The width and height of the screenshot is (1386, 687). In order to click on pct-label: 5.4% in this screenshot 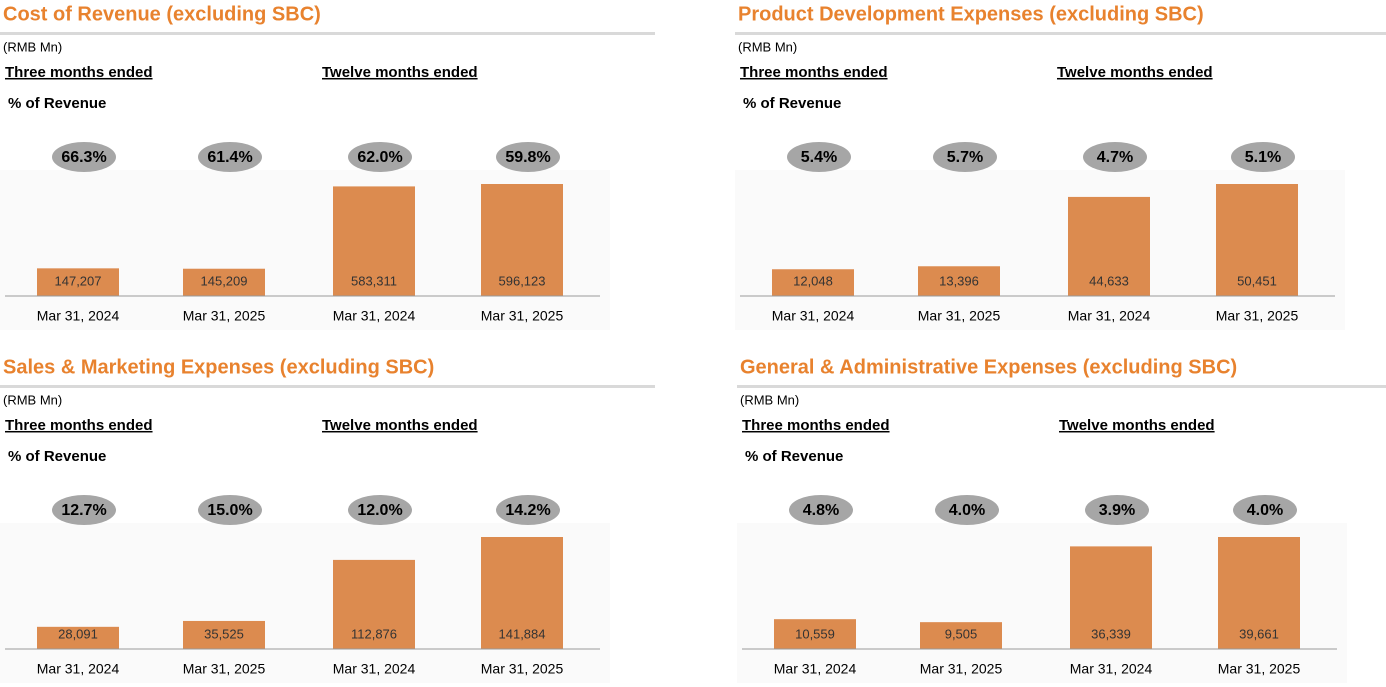, I will do `click(819, 157)`.